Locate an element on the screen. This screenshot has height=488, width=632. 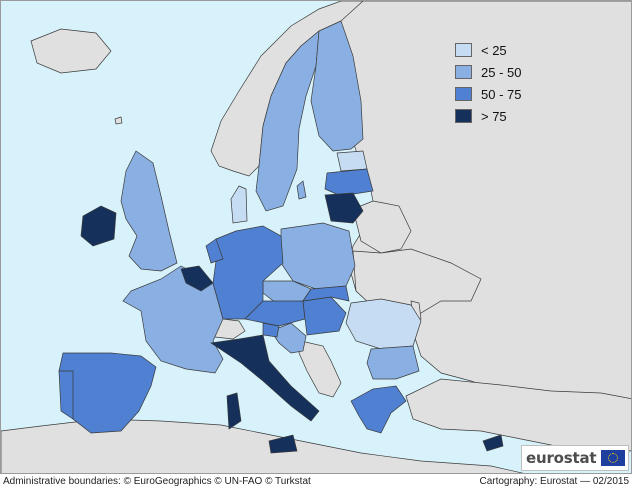
ireland is located at coordinates (98, 226).